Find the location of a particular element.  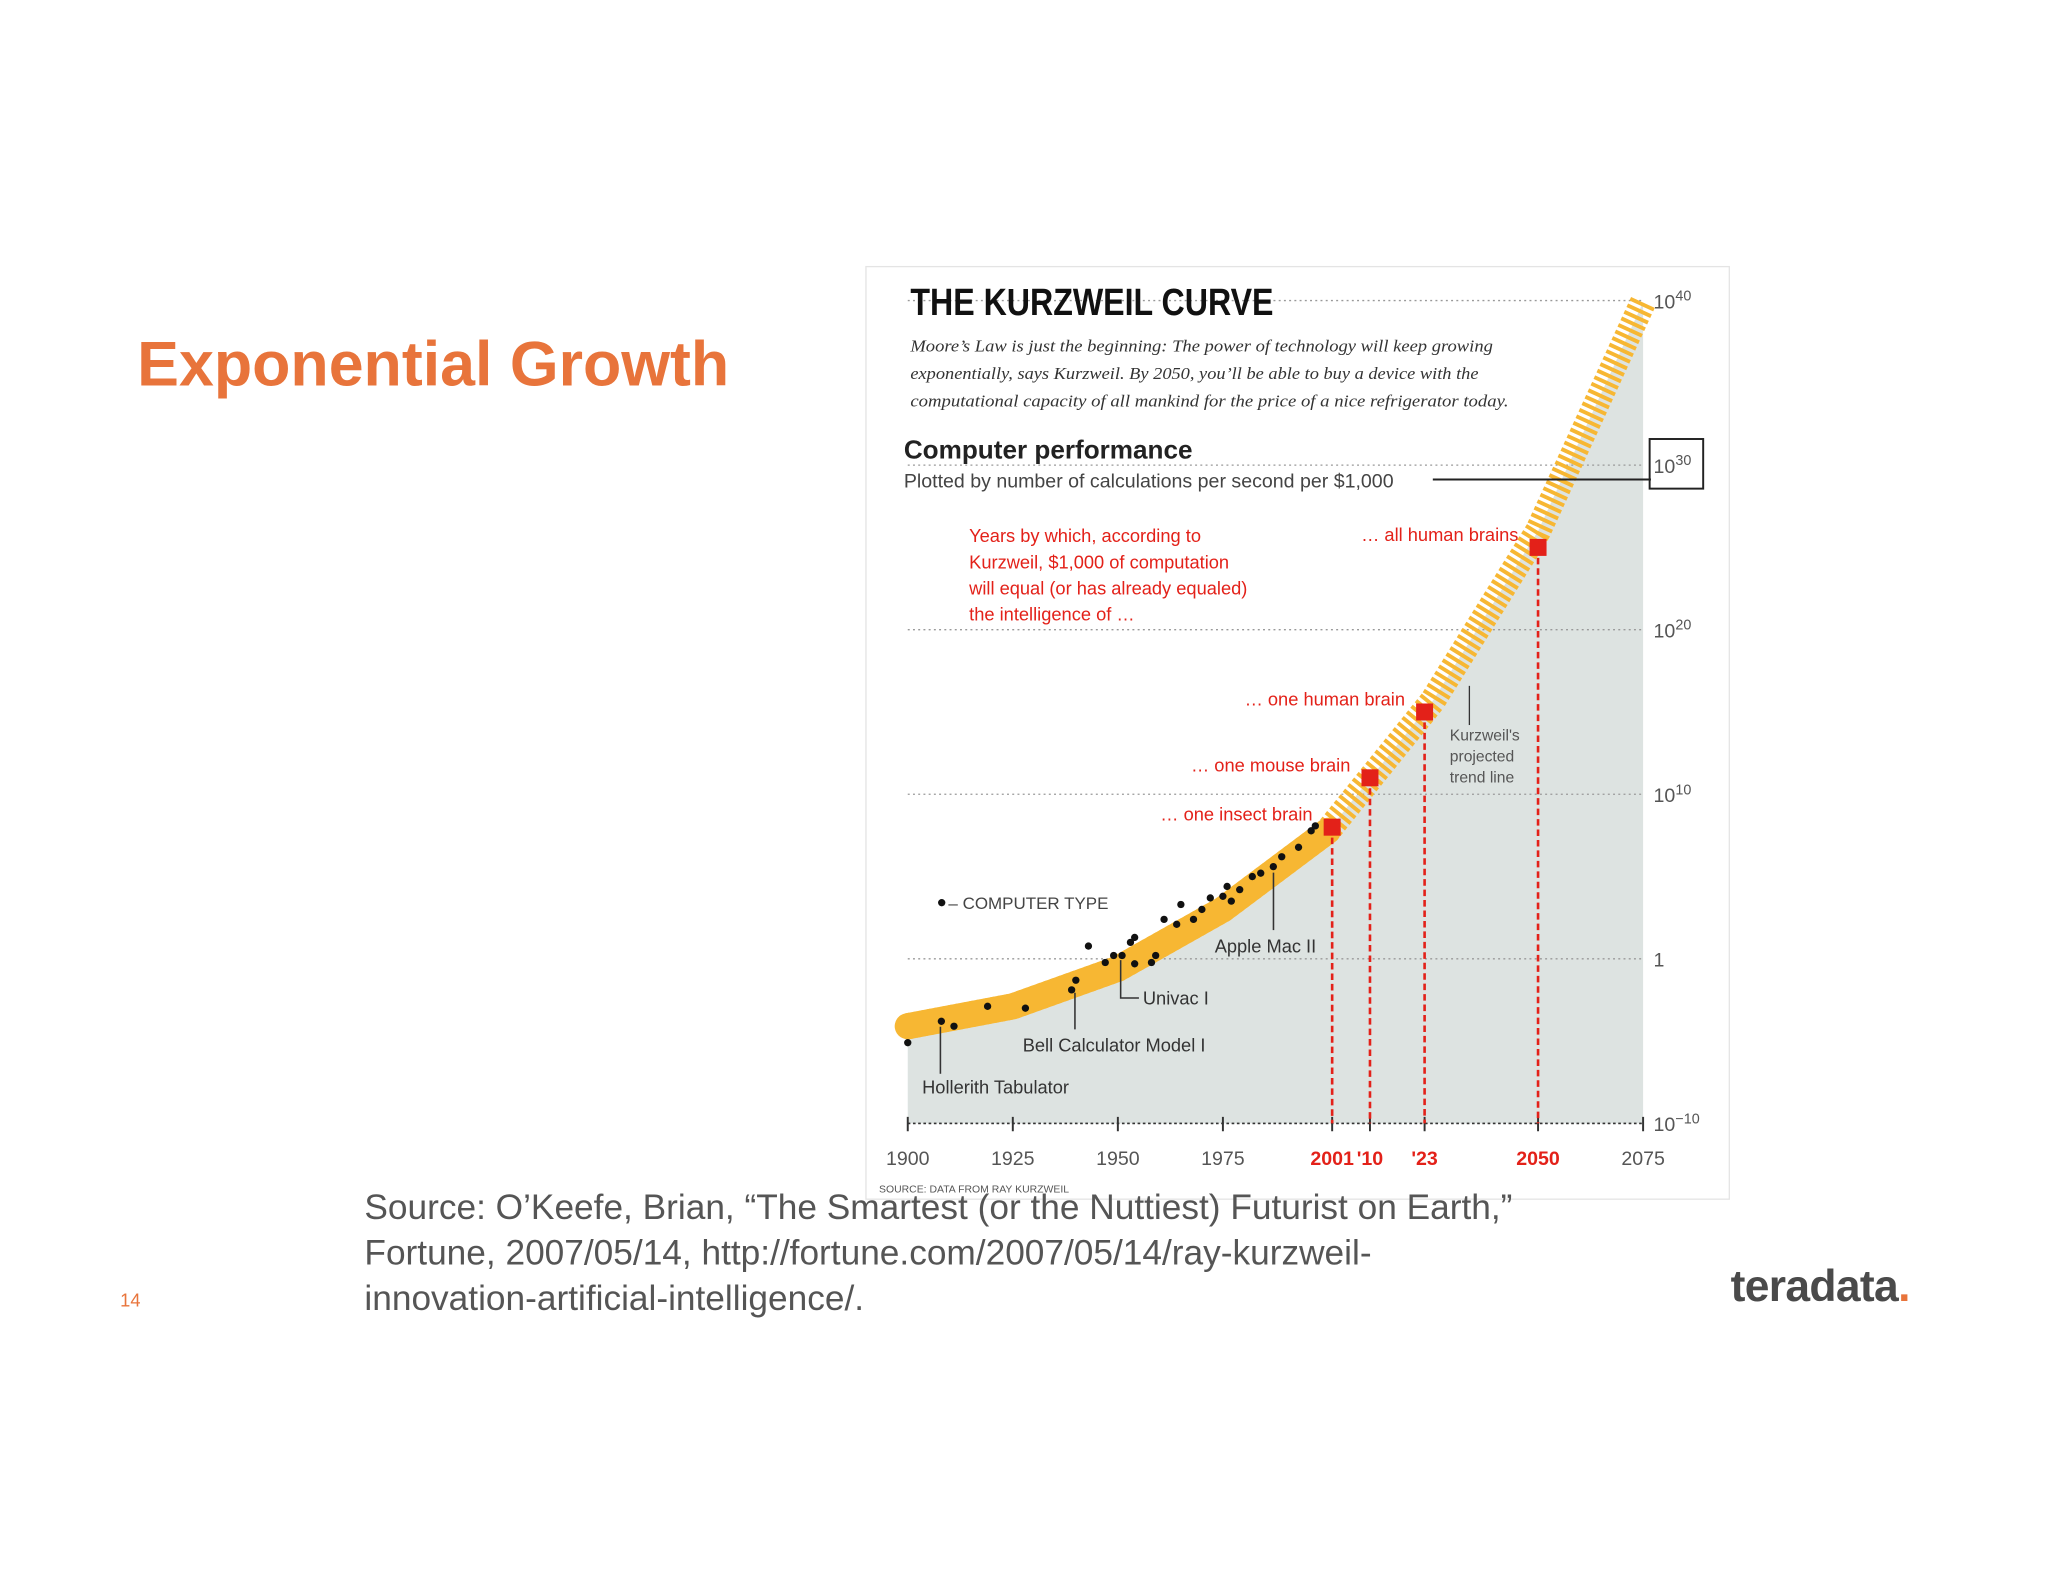

milestone-label: … one mouse brain is located at coordinates (1270, 764).